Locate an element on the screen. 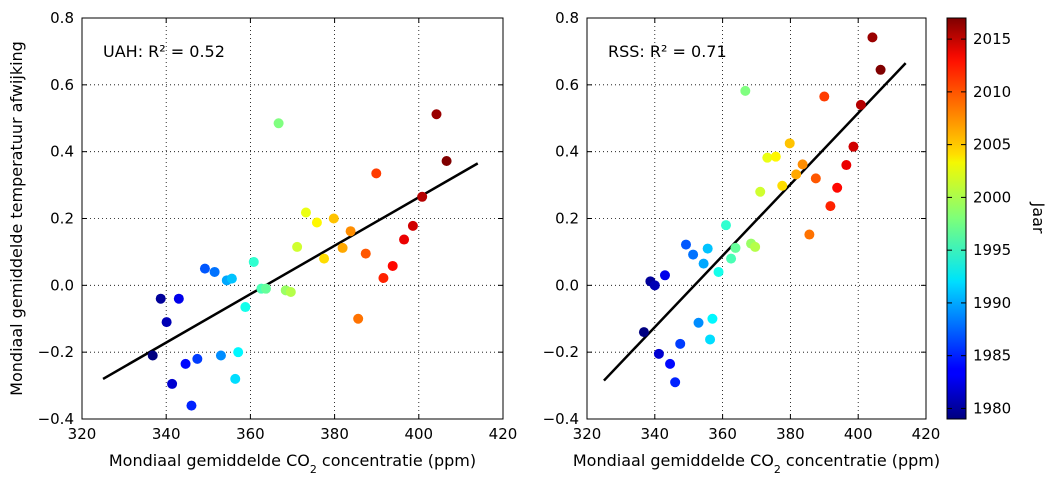  colorbar-tick-label: 1995 is located at coordinates (992, 250).